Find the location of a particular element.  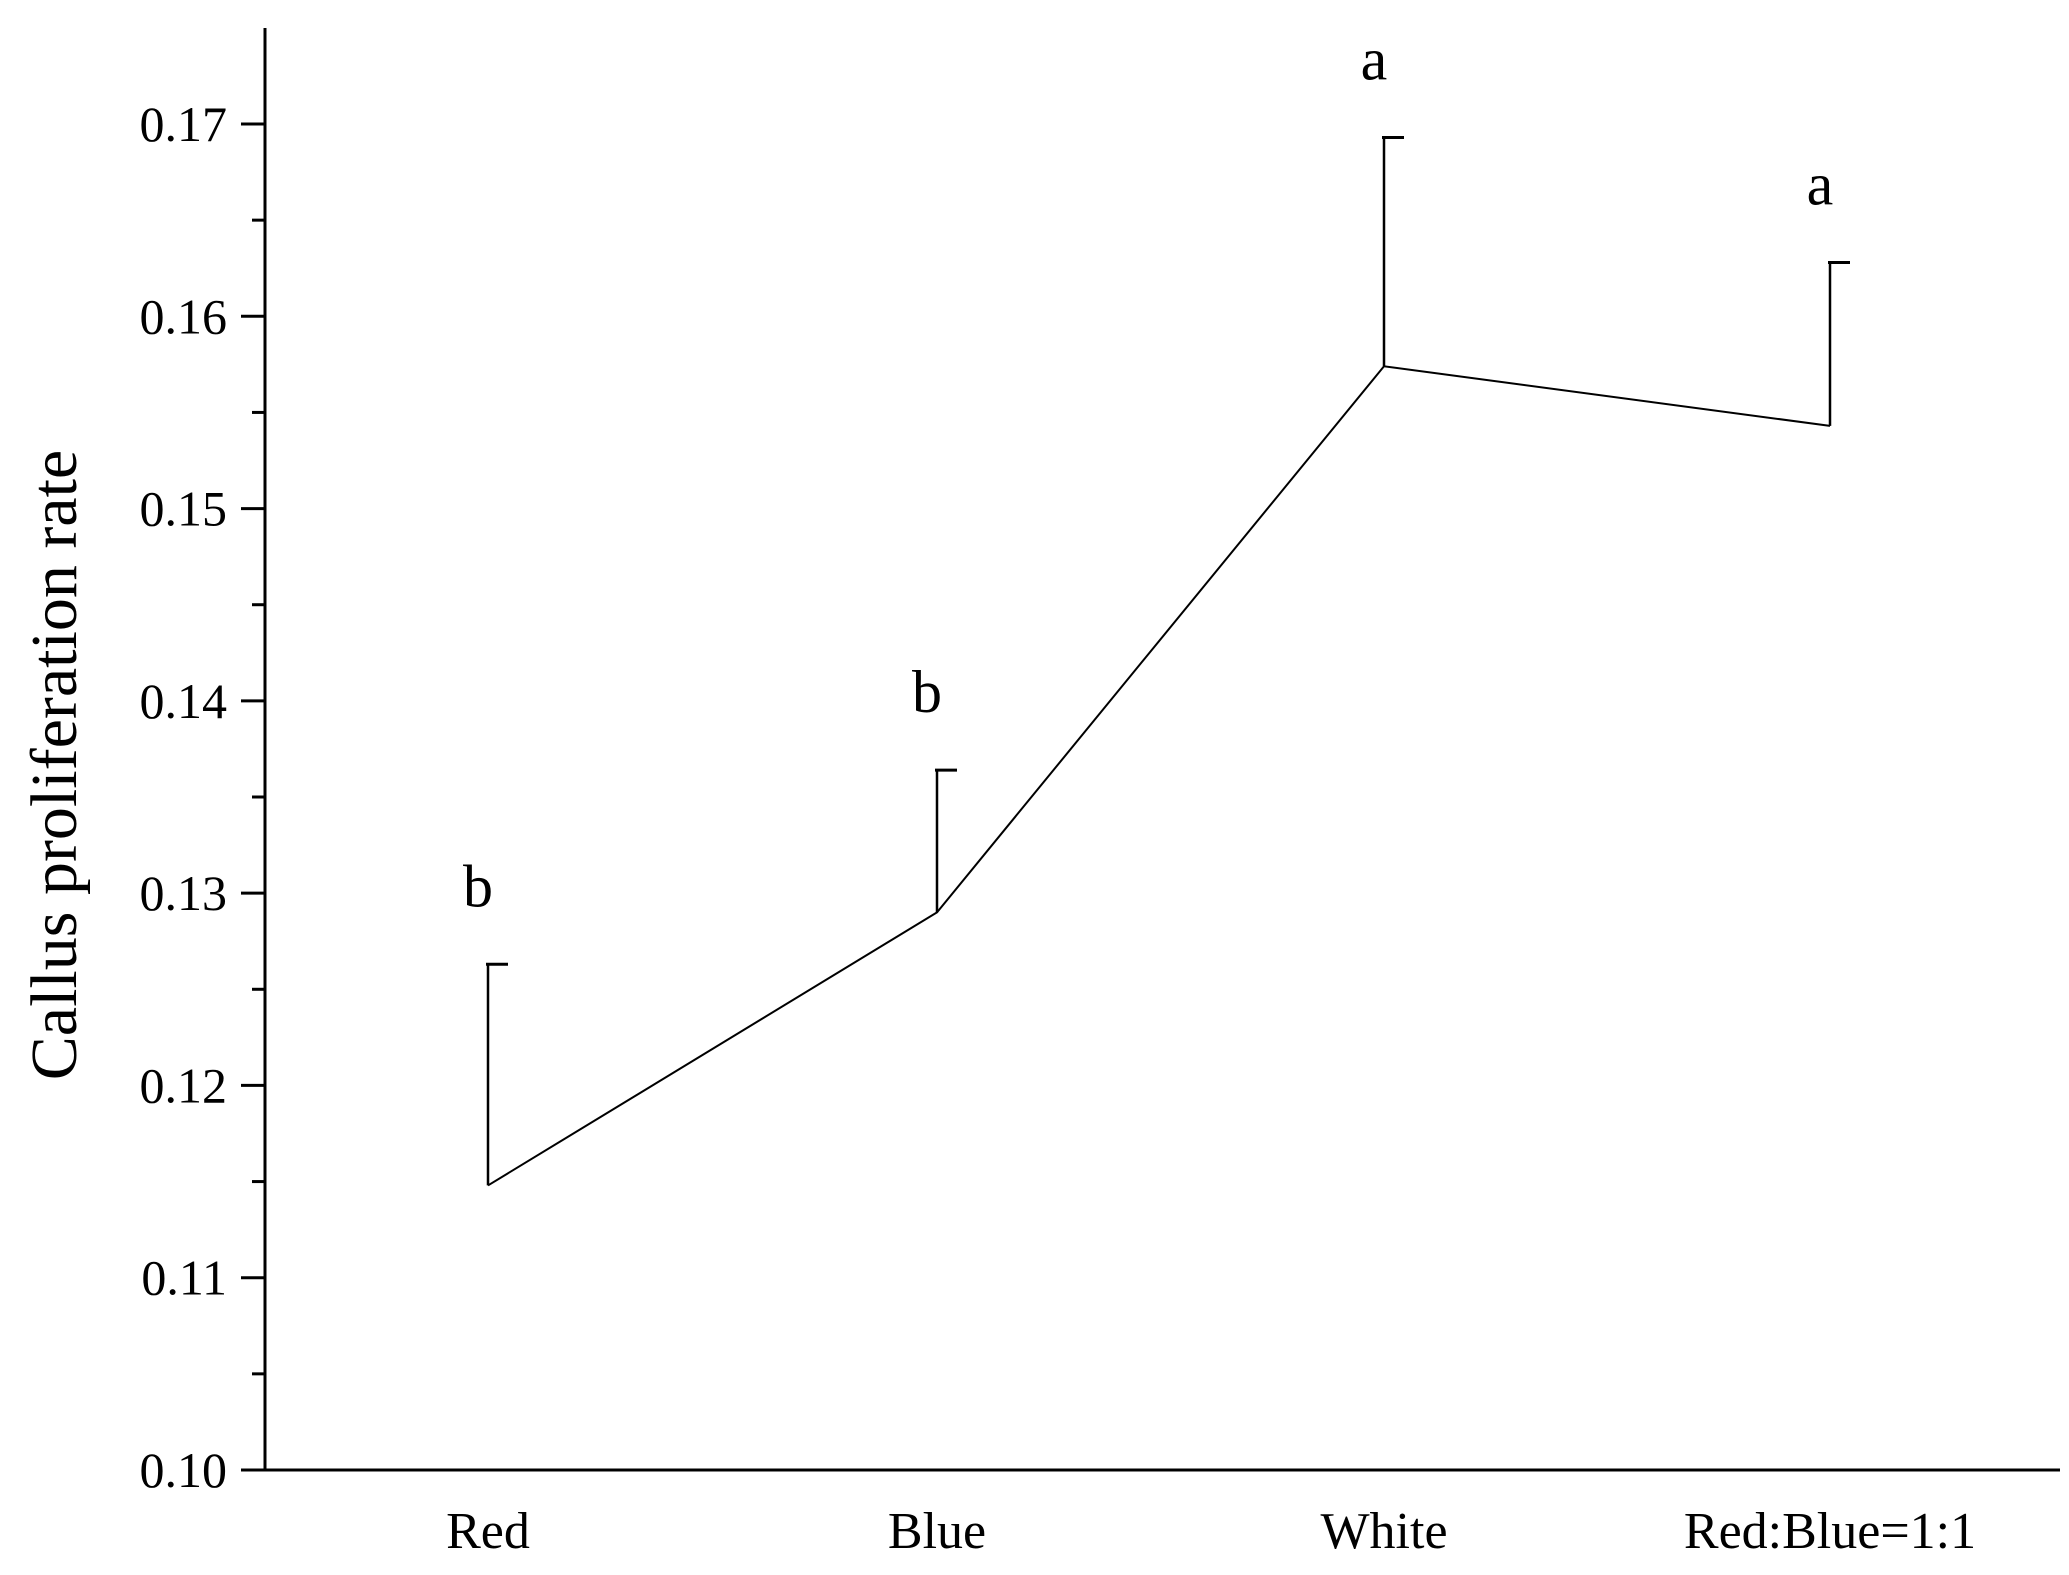

y-tick-label: 0.14 is located at coordinates (184, 701).